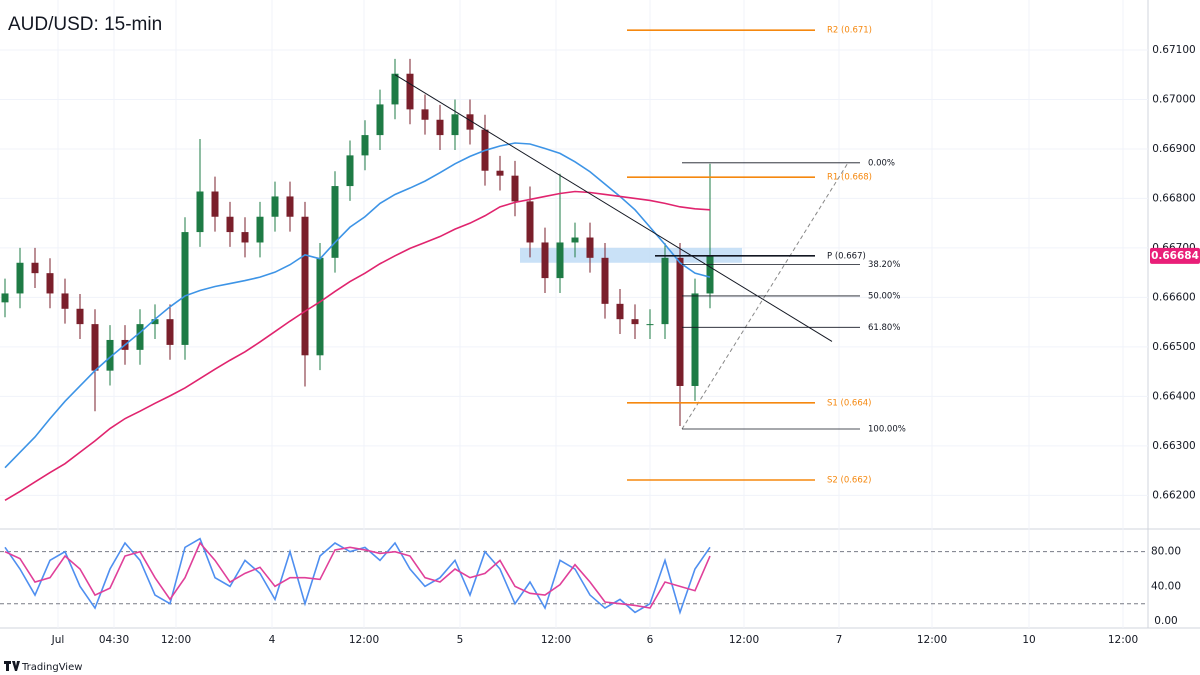 This screenshot has width=1200, height=675. I want to click on x-tick-label: 5, so click(460, 640).